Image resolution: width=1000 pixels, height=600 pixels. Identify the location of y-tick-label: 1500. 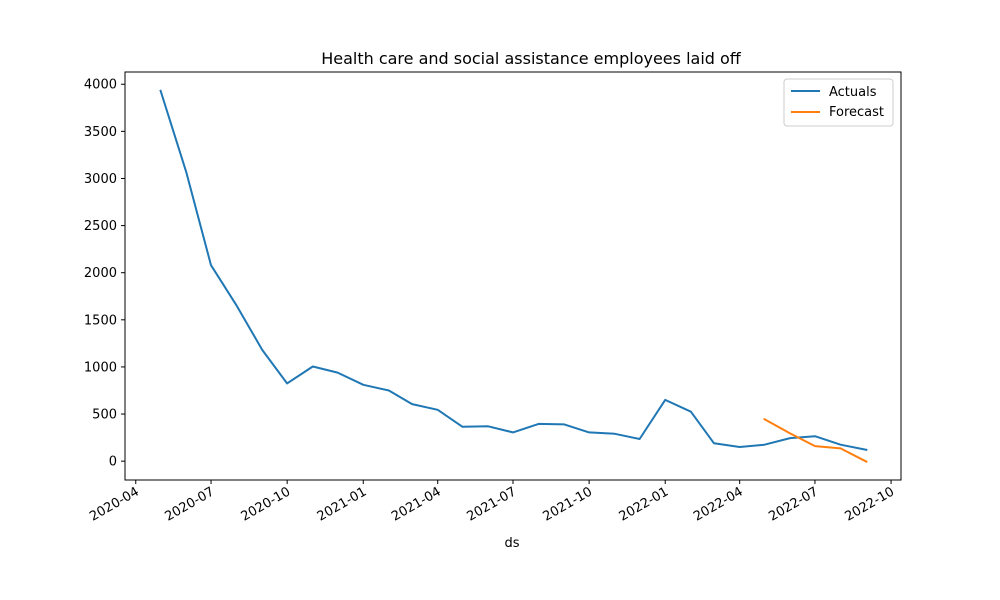
(100, 320).